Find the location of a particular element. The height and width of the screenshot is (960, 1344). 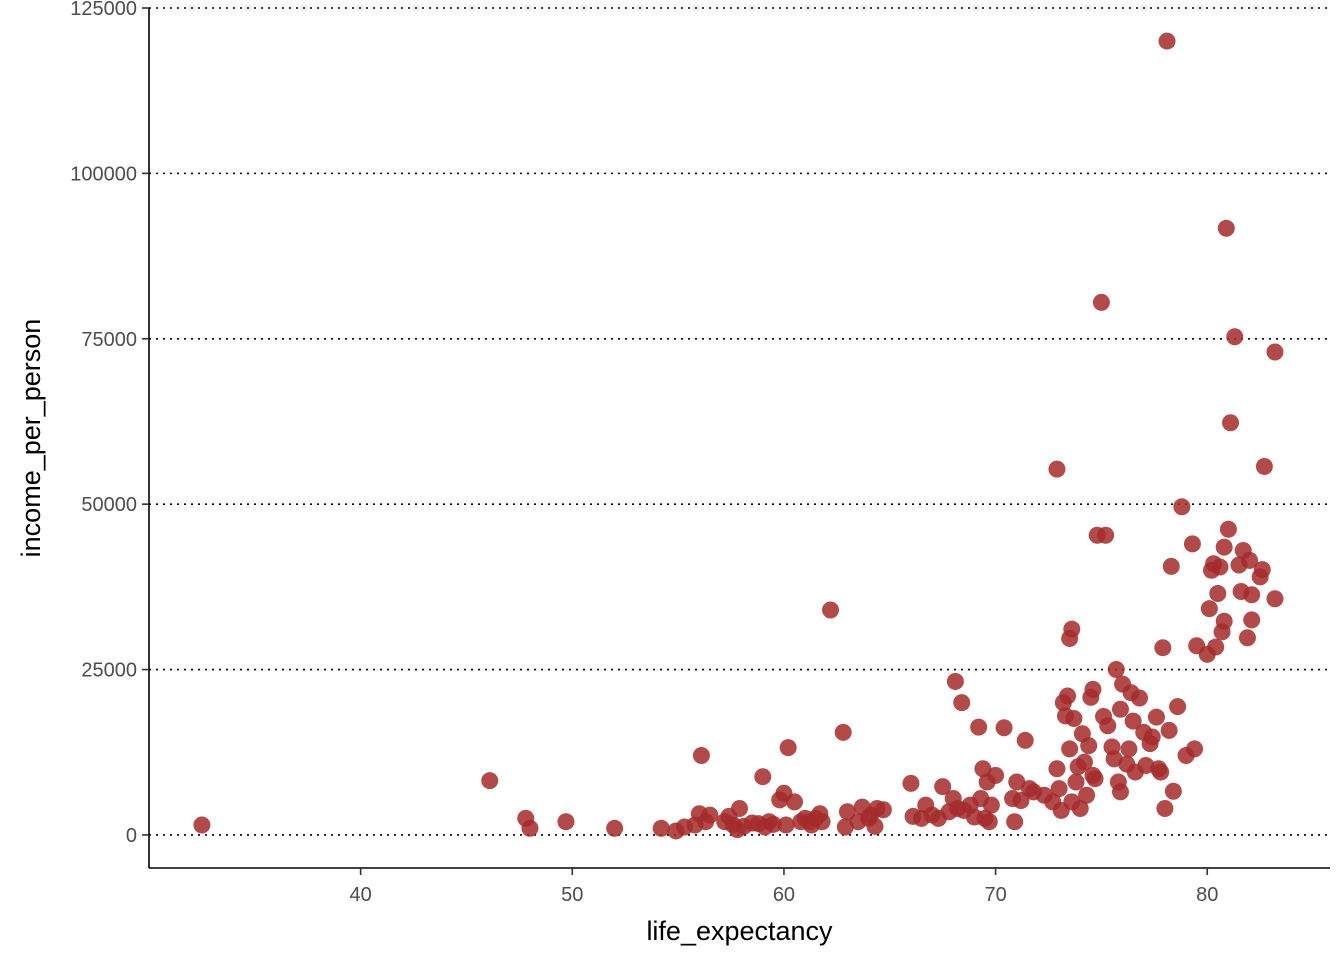

y-tick-label-0: 0 is located at coordinates (131, 836).